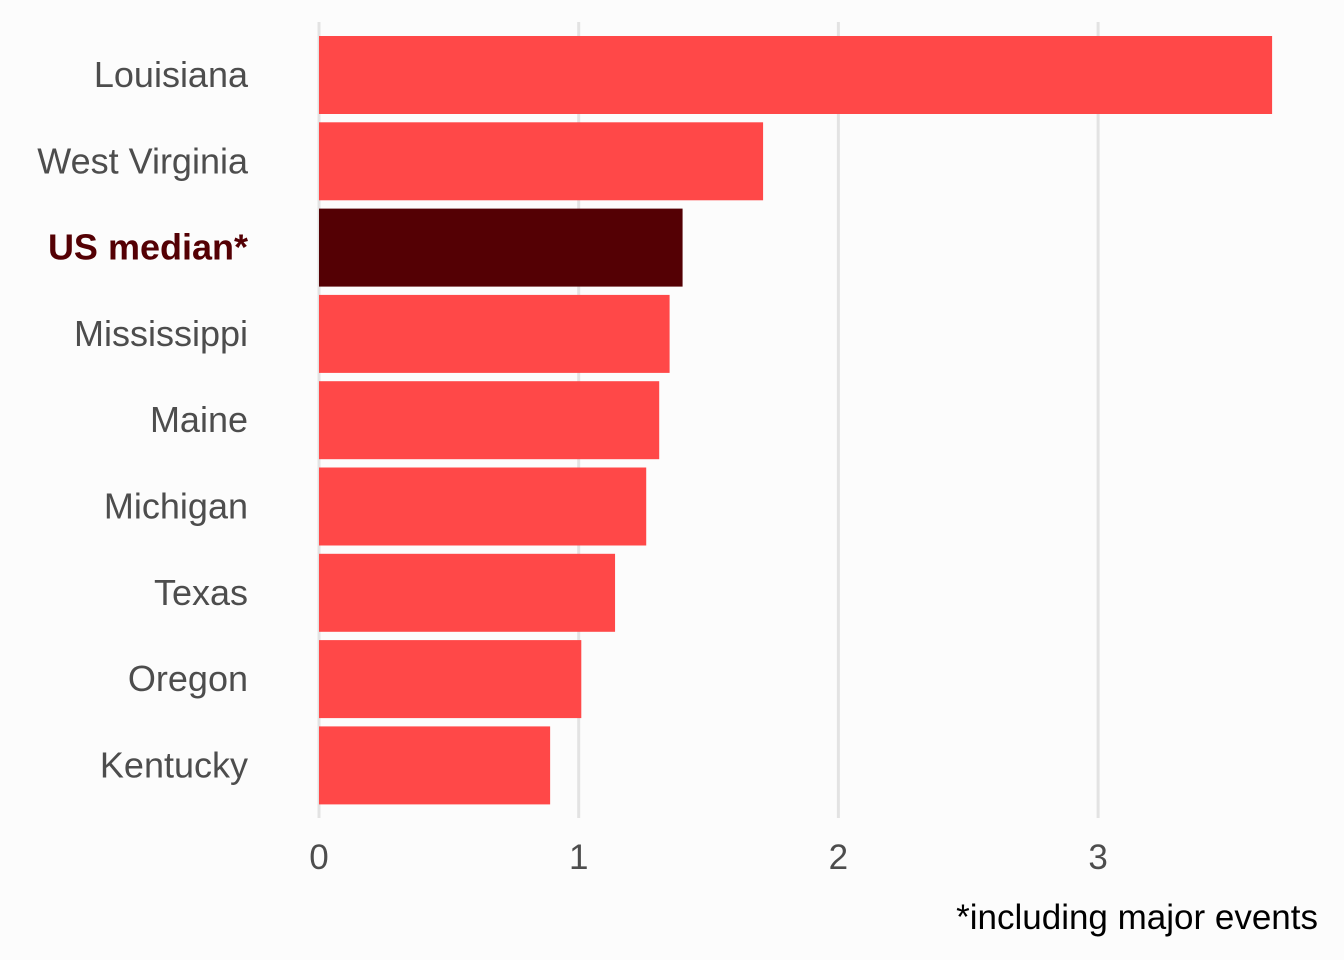 The image size is (1344, 960). I want to click on bar-michigan, so click(483, 506).